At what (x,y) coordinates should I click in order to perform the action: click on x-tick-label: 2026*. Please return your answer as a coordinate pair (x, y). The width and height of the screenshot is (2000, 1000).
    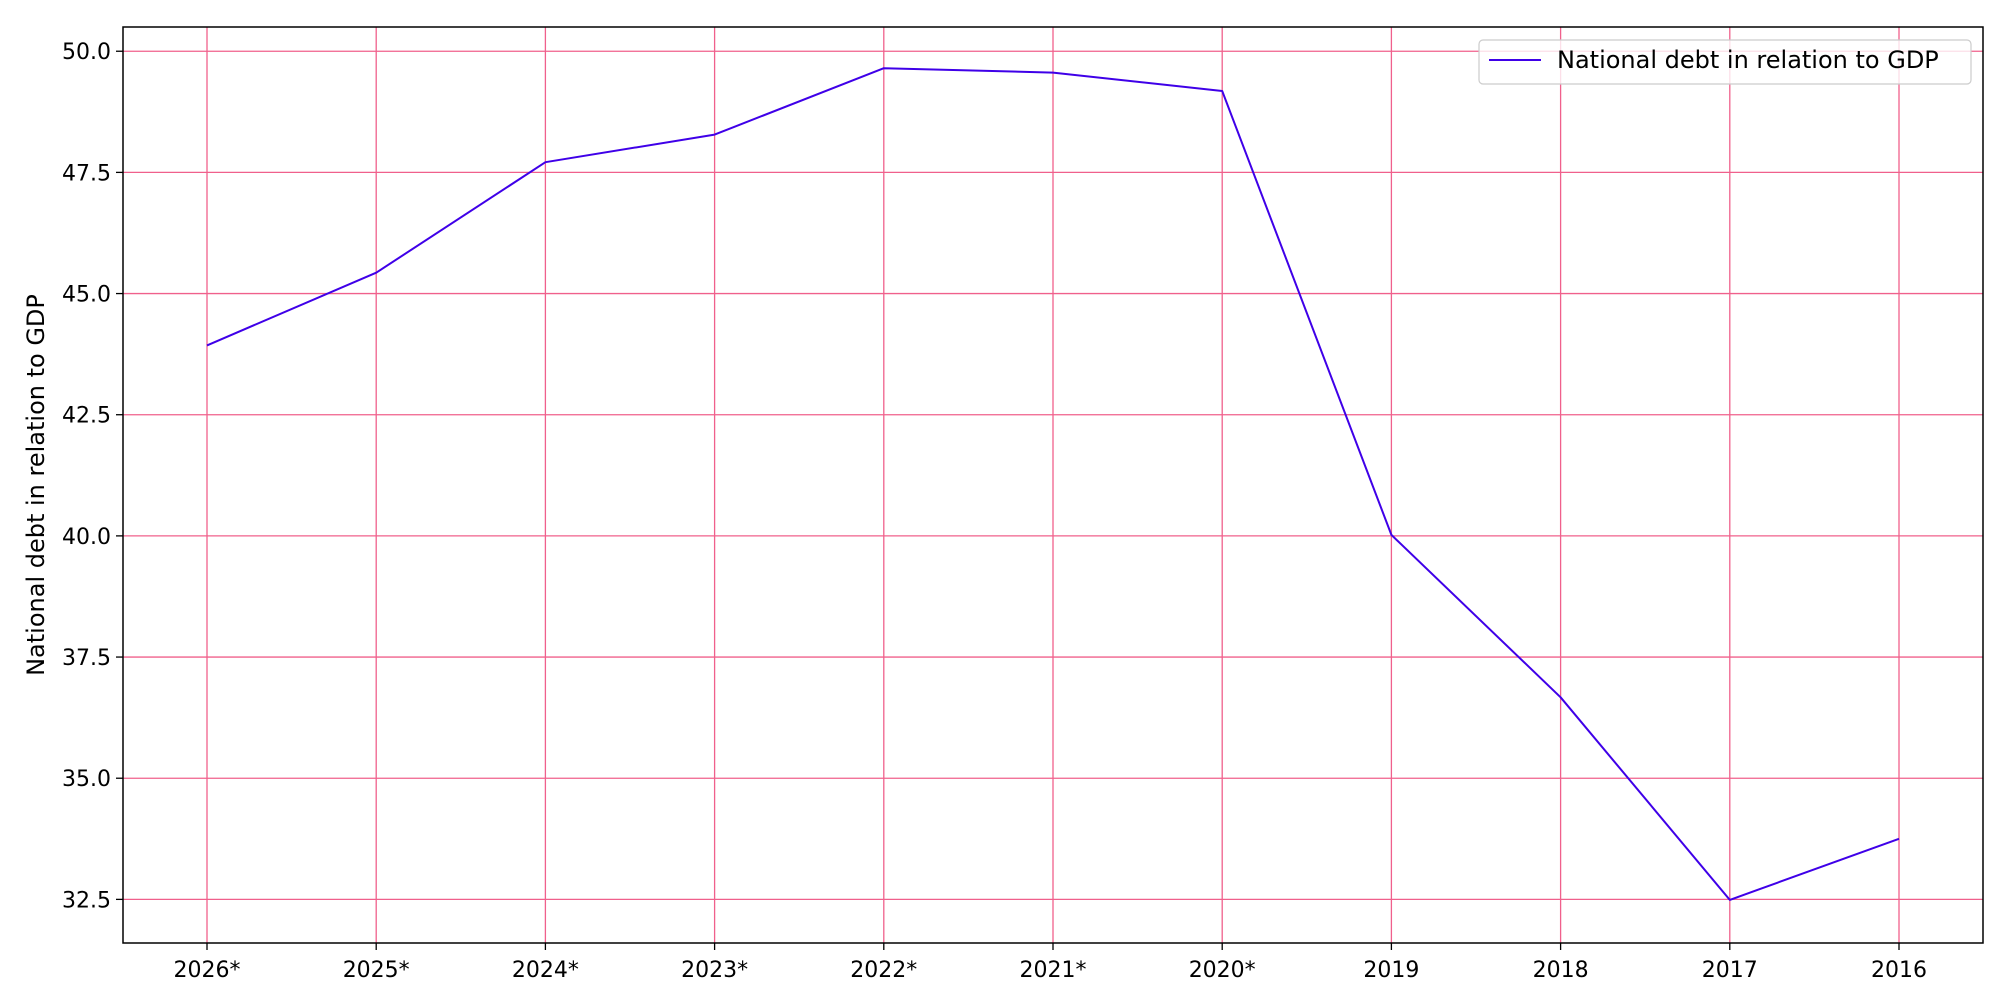
    Looking at the image, I should click on (207, 970).